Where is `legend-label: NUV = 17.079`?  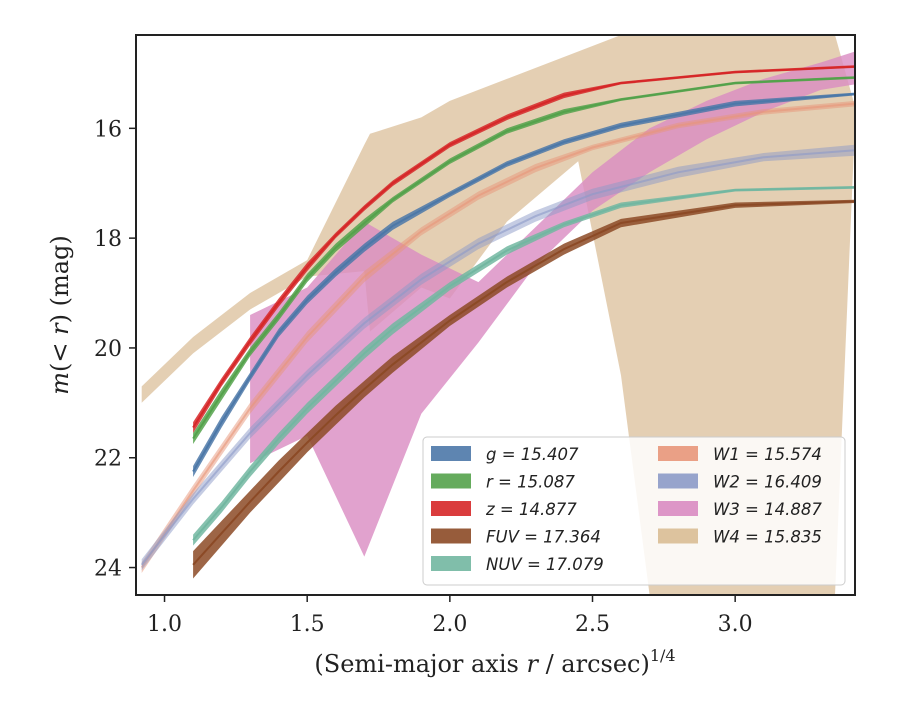 legend-label: NUV = 17.079 is located at coordinates (545, 564).